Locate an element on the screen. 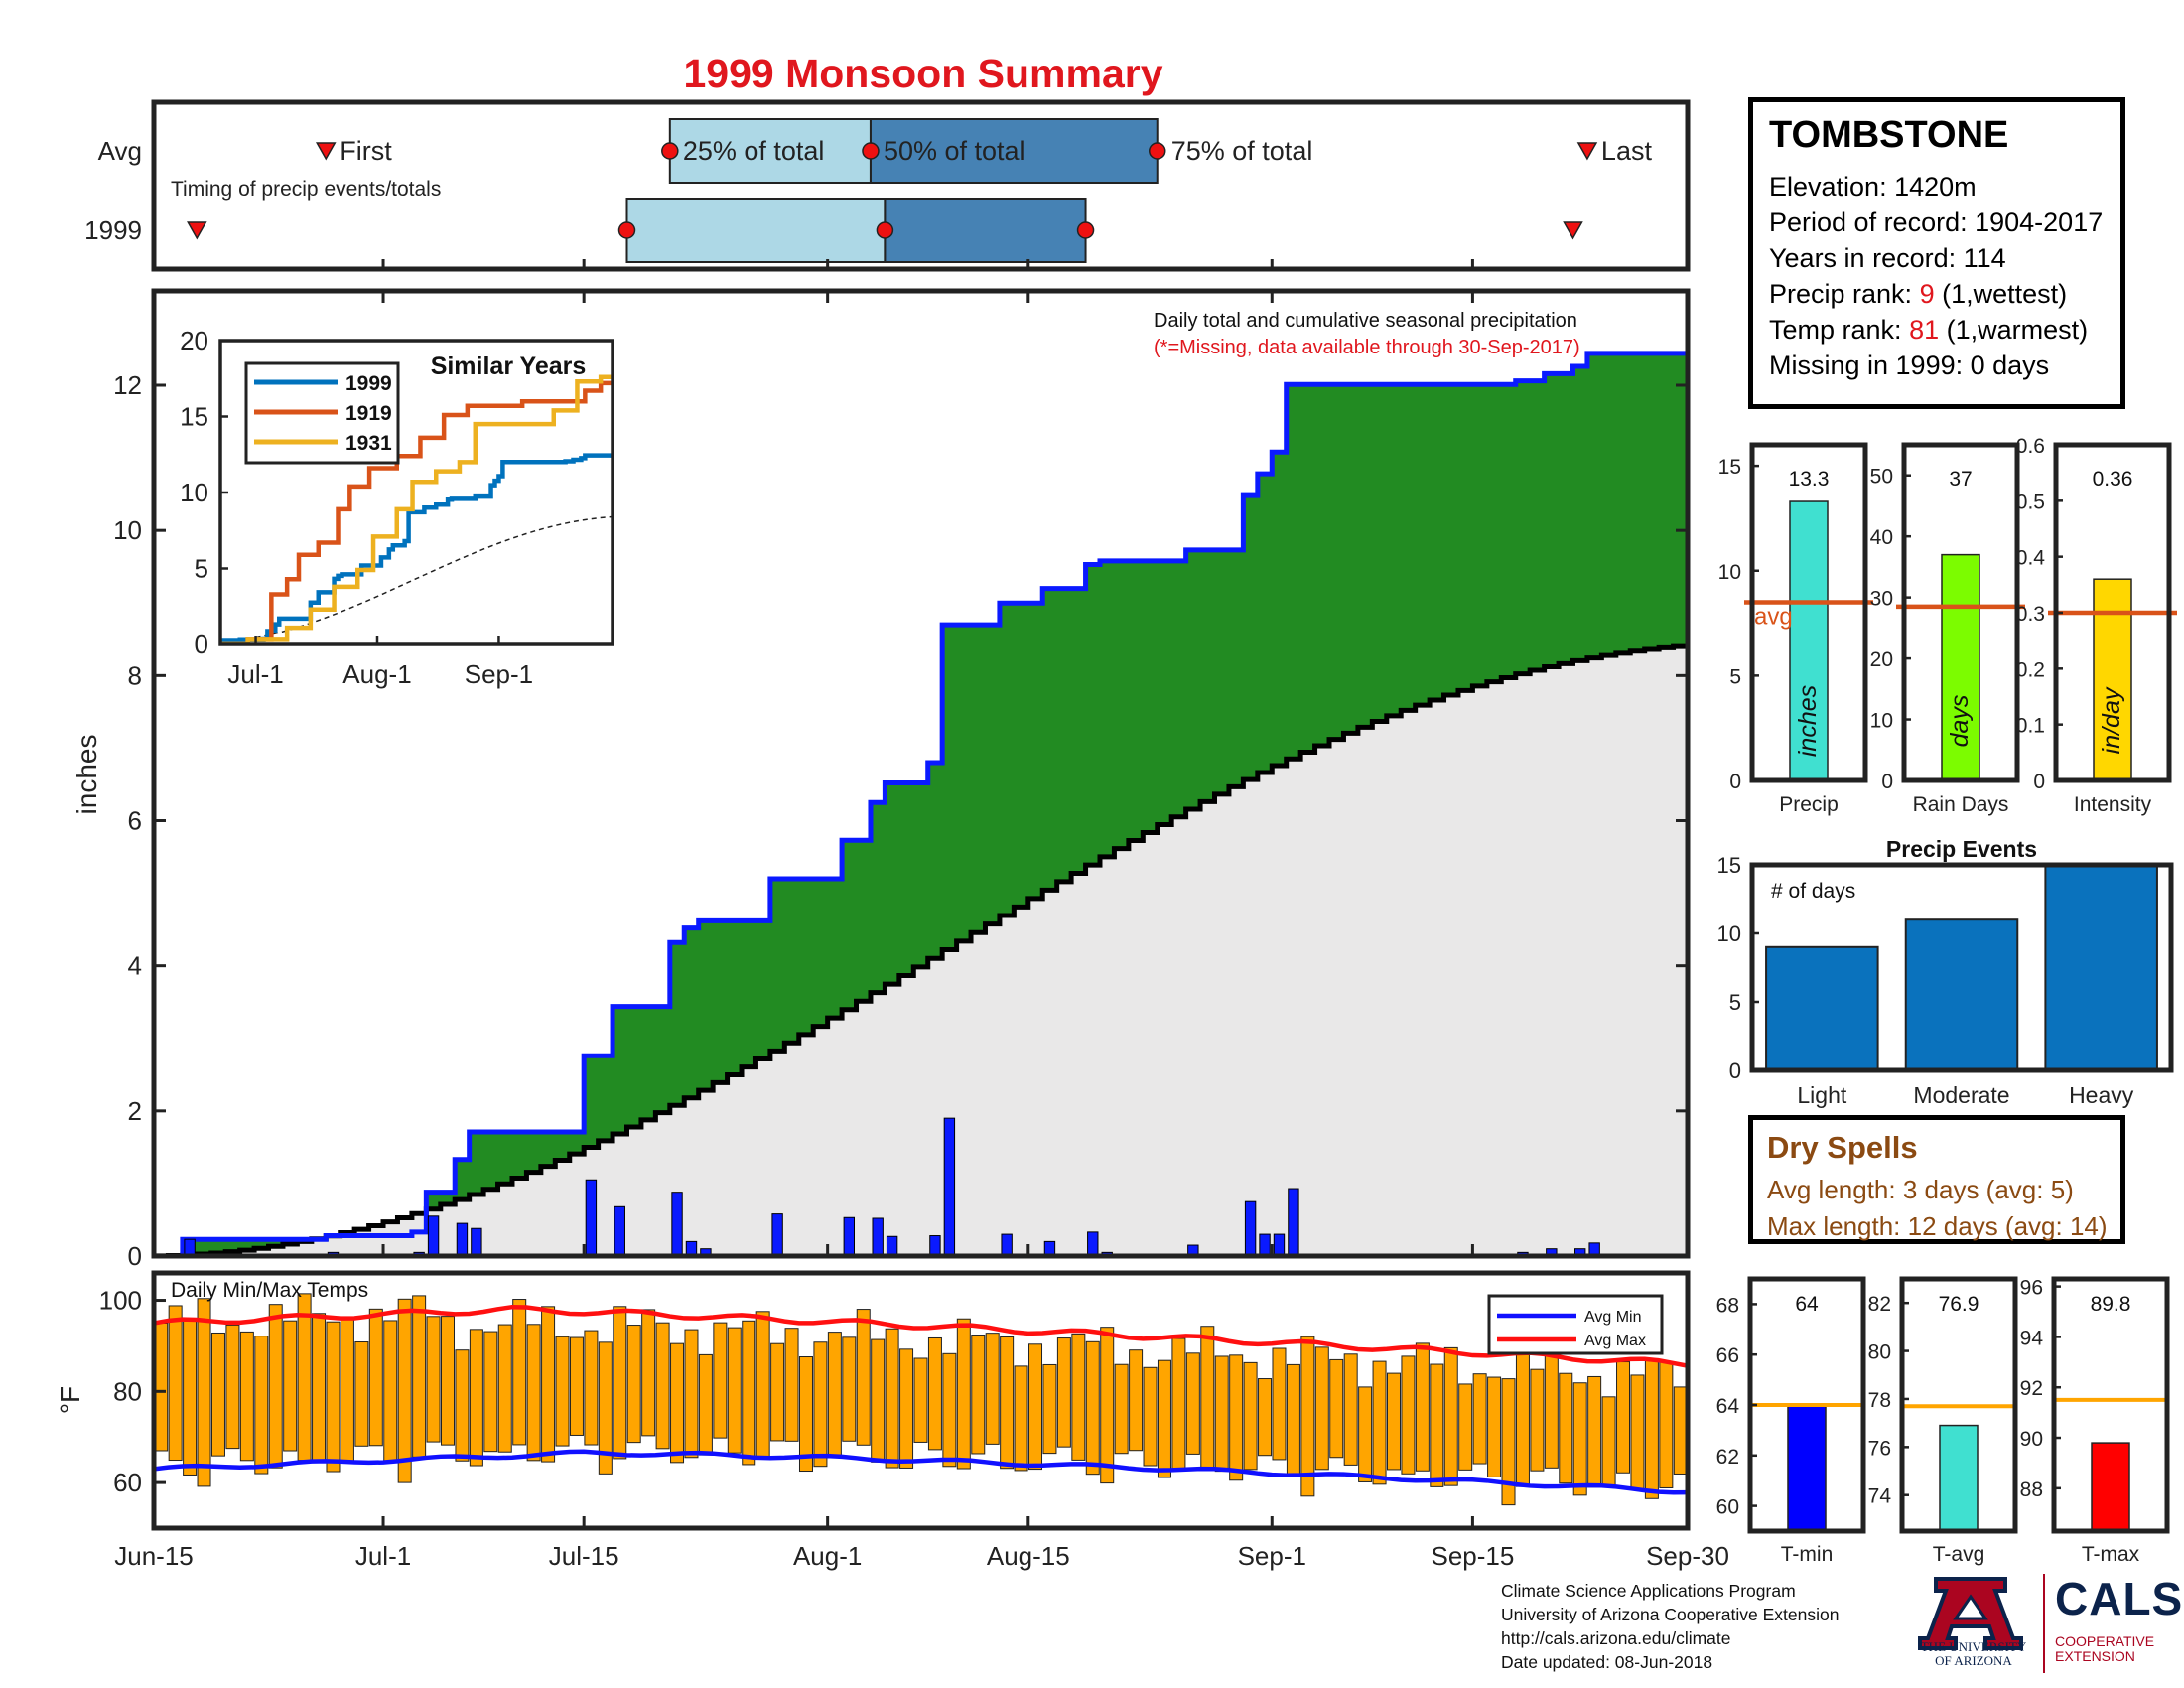 This screenshot has height=1688, width=2184. t-min-y-tick-label: 62 is located at coordinates (1727, 1457).